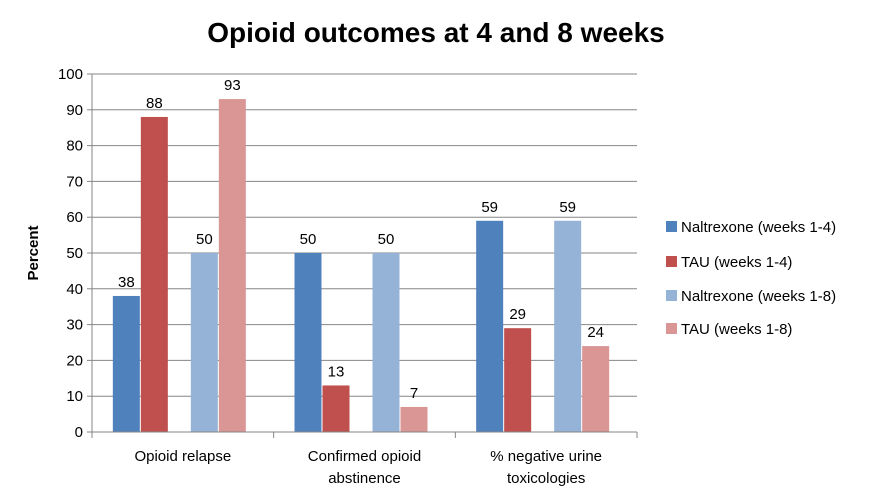 The width and height of the screenshot is (871, 500). I want to click on category-label: Confirmed opioid abstinence, so click(364, 467).